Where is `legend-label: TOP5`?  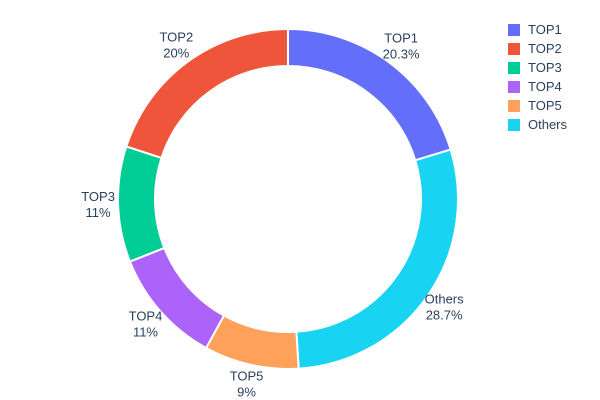
legend-label: TOP5 is located at coordinates (545, 105).